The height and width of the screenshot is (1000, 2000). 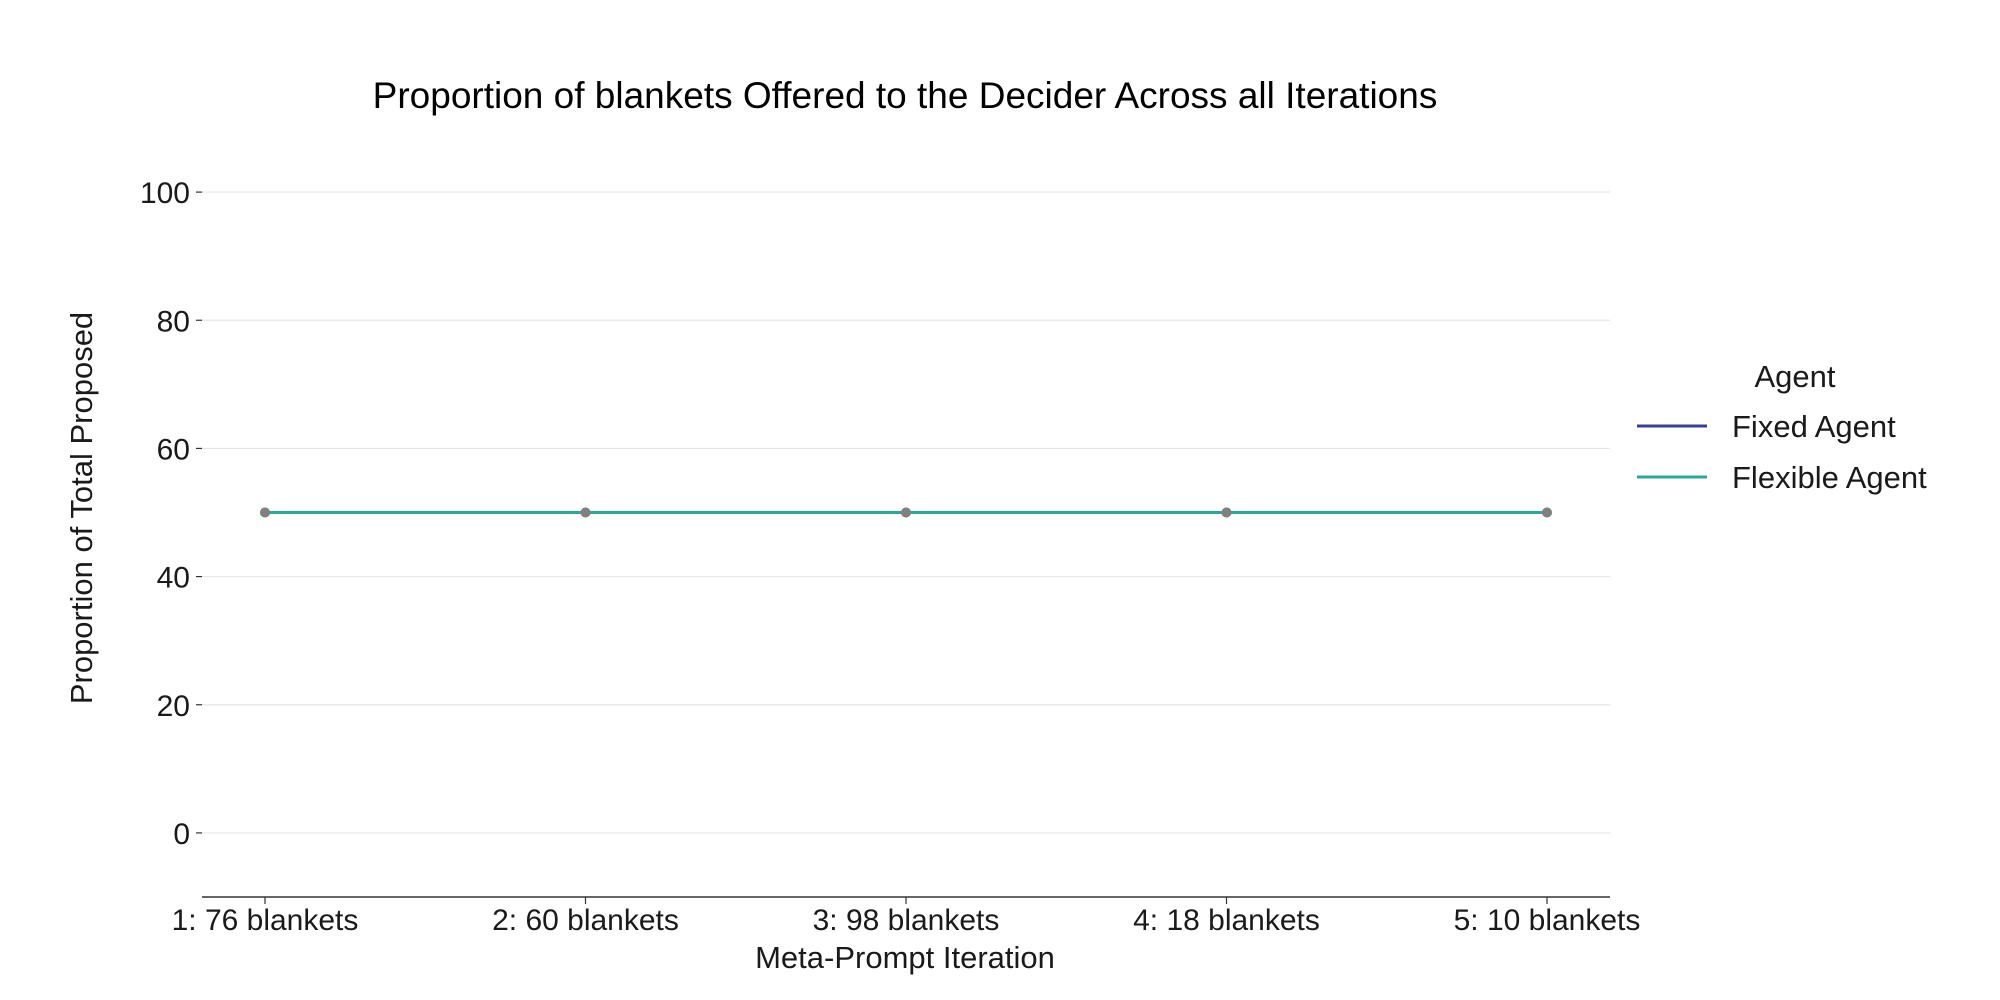 I want to click on legend: Agent Fixed Agent Flexible Agent, so click(x=1782, y=427).